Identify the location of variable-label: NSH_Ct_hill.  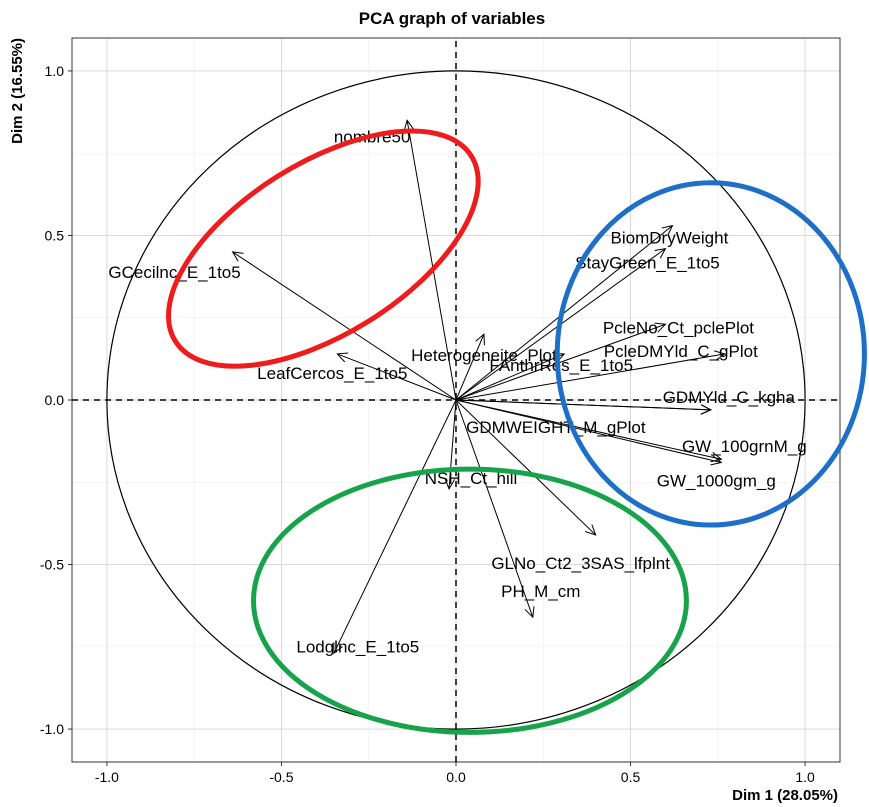
(471, 478).